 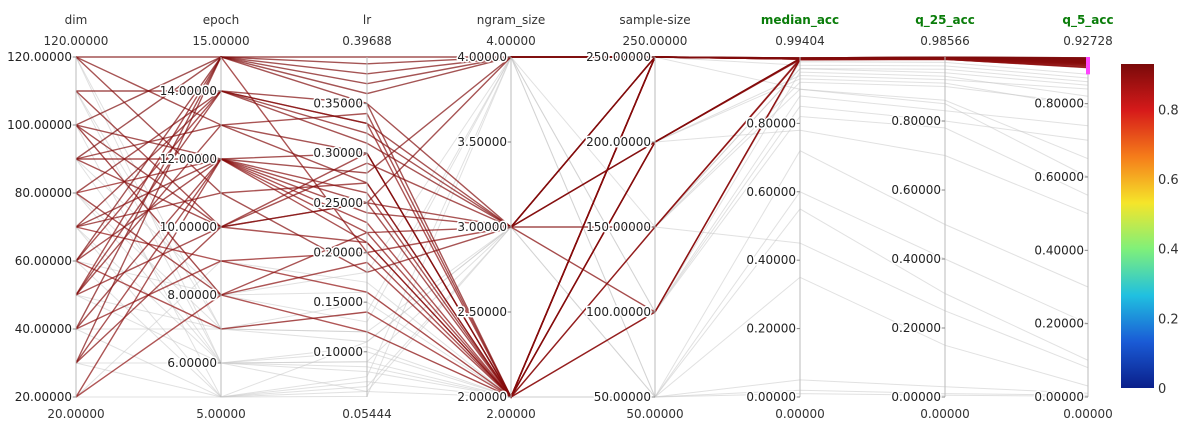 What do you see at coordinates (482, 57) in the screenshot?
I see `tick-label: 4.00000` at bounding box center [482, 57].